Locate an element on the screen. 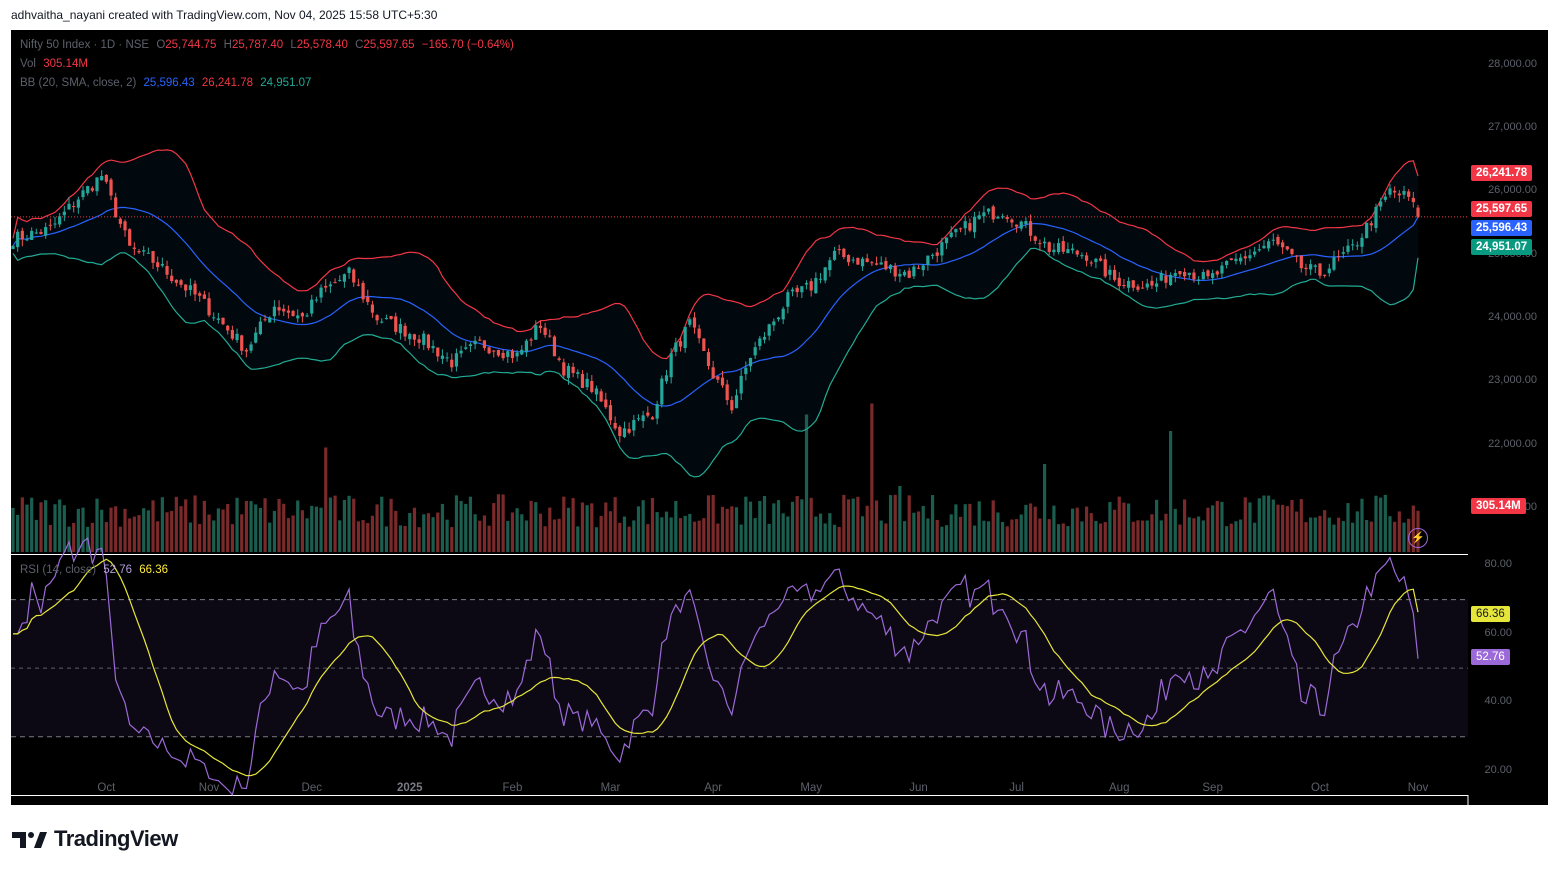 Image resolution: width=1559 pixels, height=872 pixels. price-axis-tick: 26,000.00 is located at coordinates (1512, 190).